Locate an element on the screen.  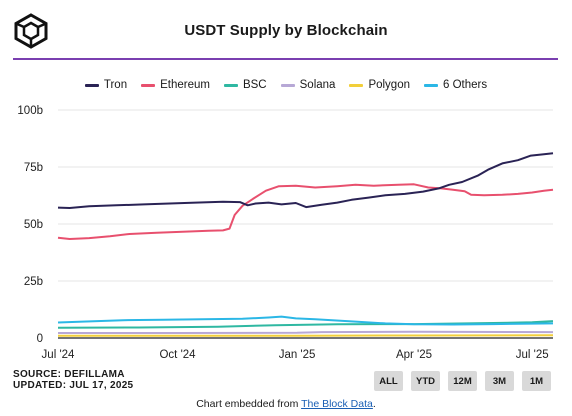
legend-item-solana: Solana is located at coordinates (308, 85).